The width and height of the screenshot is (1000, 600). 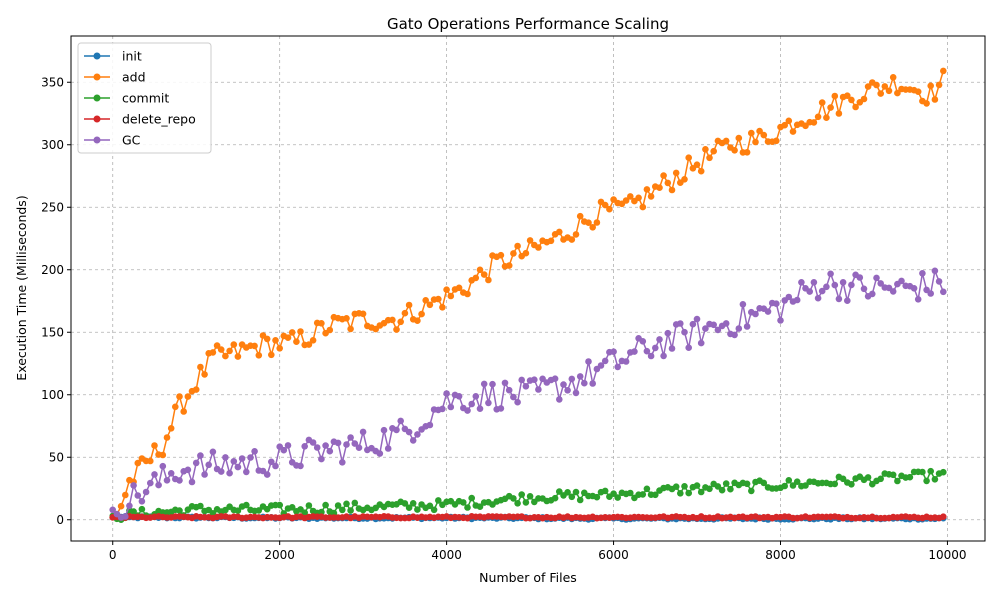 I want to click on y-axis-title: Execution Time (Milliseconds), so click(x=21, y=287).